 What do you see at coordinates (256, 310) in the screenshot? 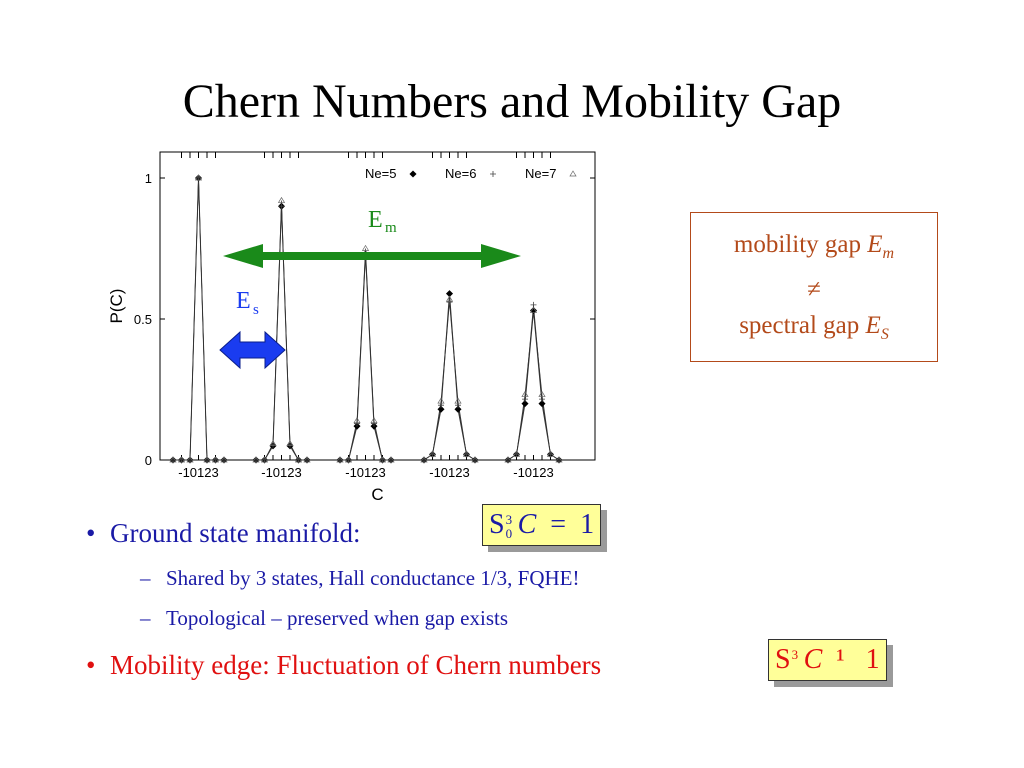
I see `spectral-gap-sub: s` at bounding box center [256, 310].